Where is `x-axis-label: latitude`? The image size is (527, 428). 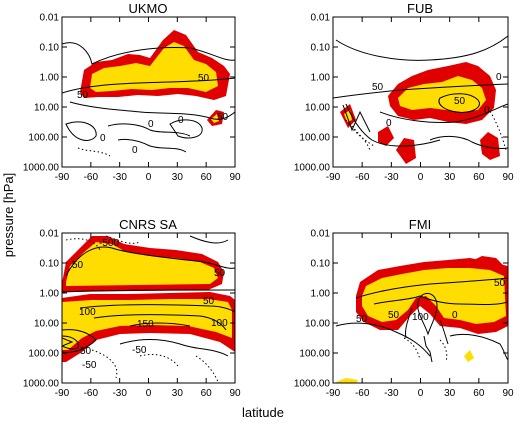
x-axis-label: latitude is located at coordinates (263, 412).